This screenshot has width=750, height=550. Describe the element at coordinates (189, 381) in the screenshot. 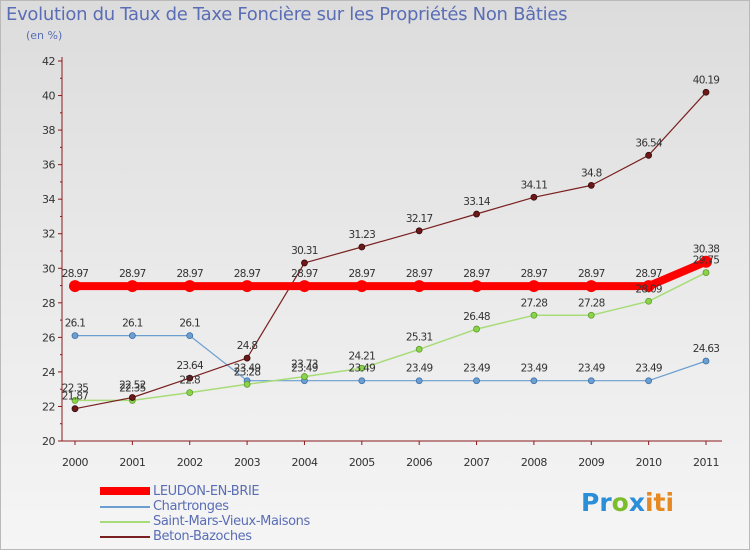

I see `data-label: 22.8` at that location.